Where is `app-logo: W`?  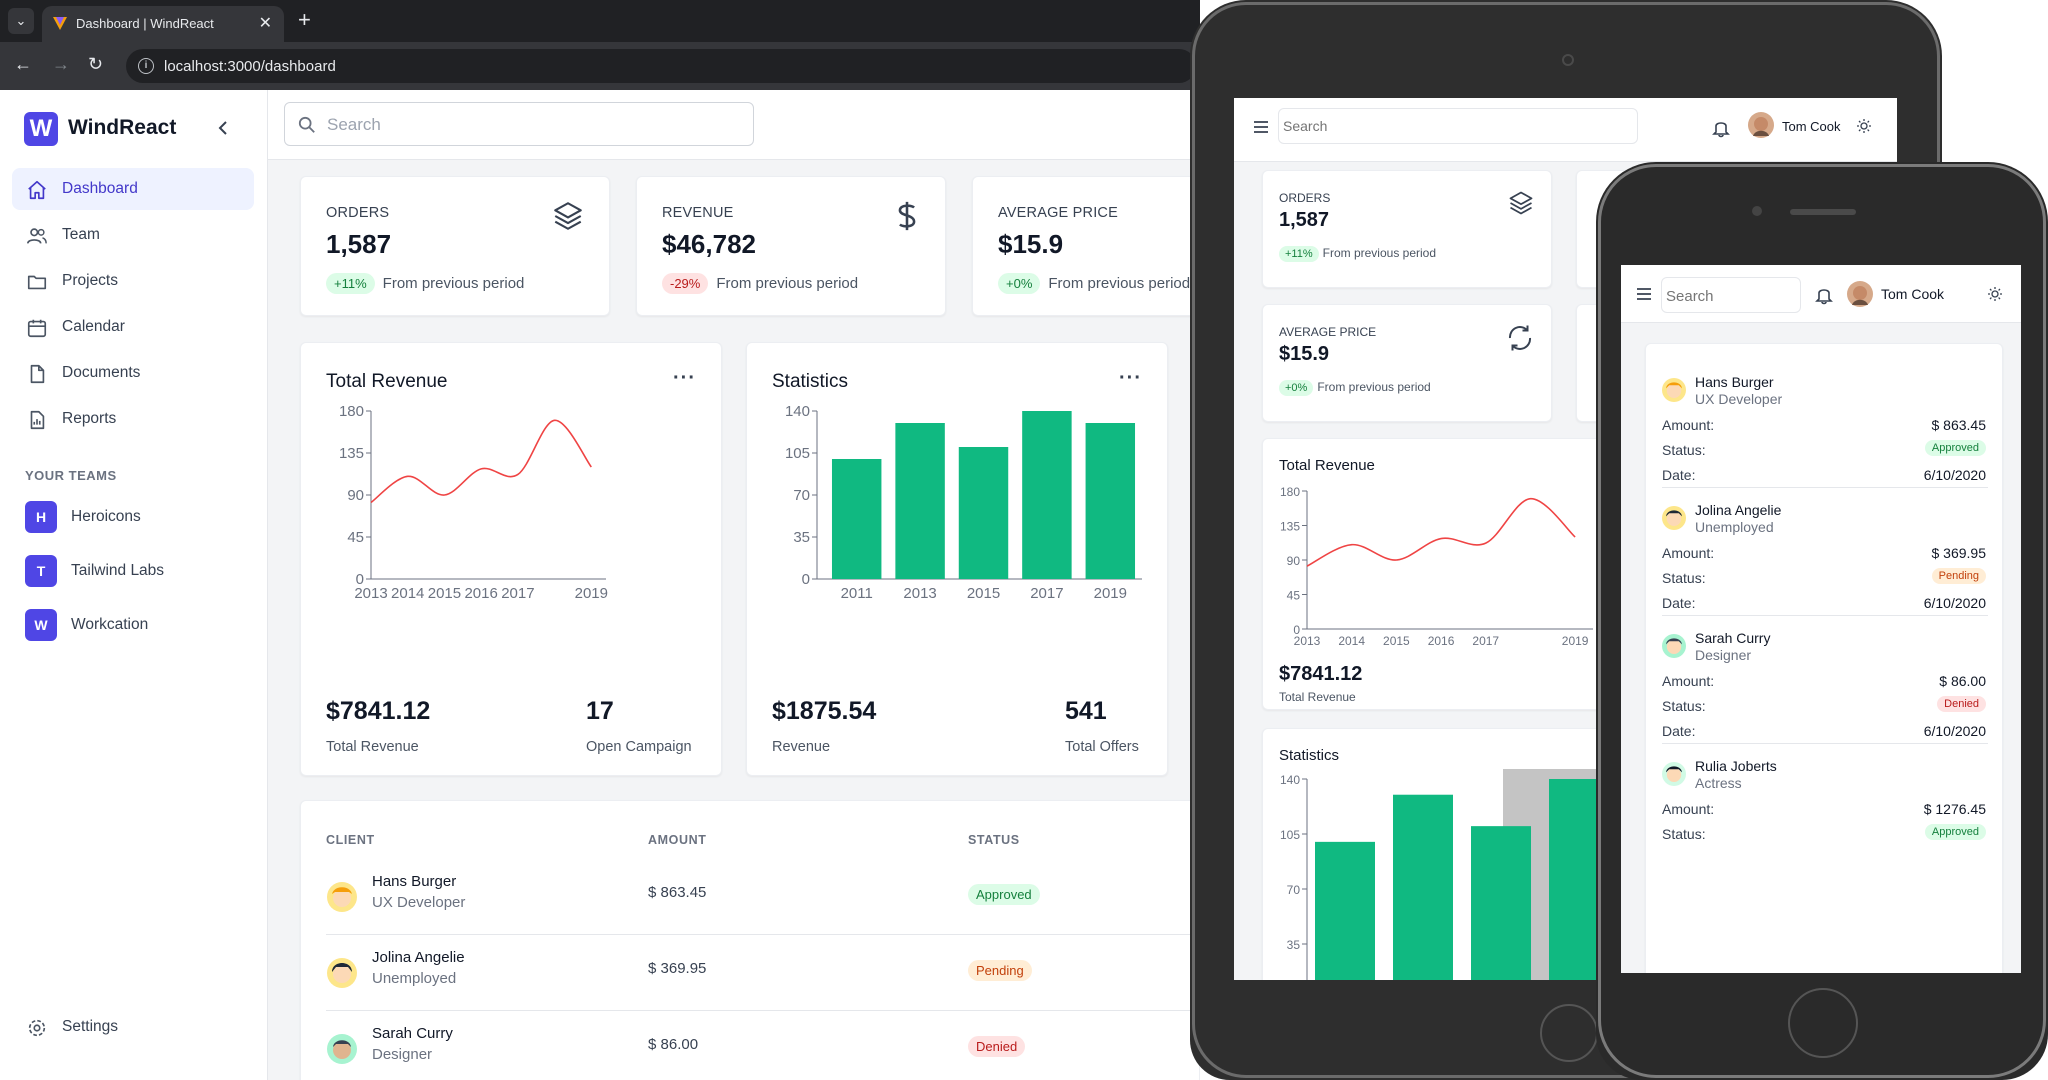
app-logo: W is located at coordinates (41, 129).